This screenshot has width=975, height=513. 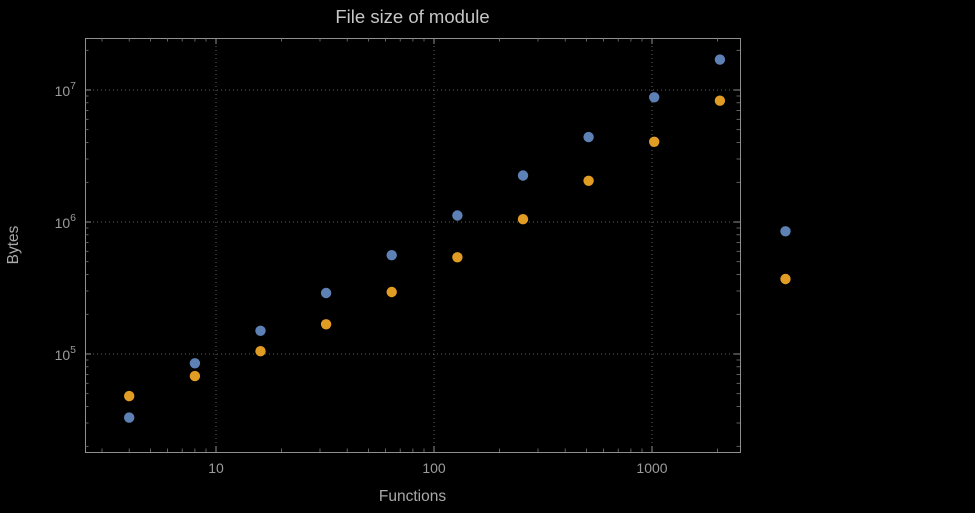 I want to click on y-tick-label: 10⁷, so click(x=66, y=89).